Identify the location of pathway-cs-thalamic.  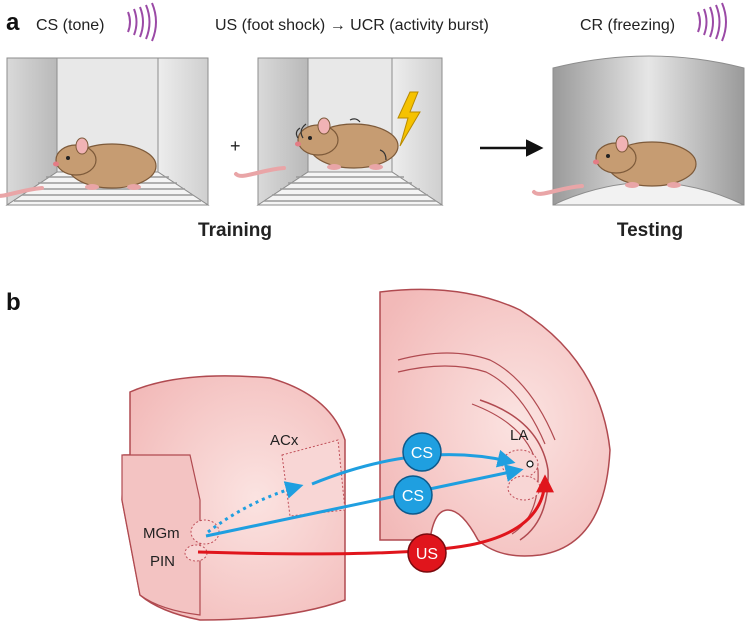
(364, 501).